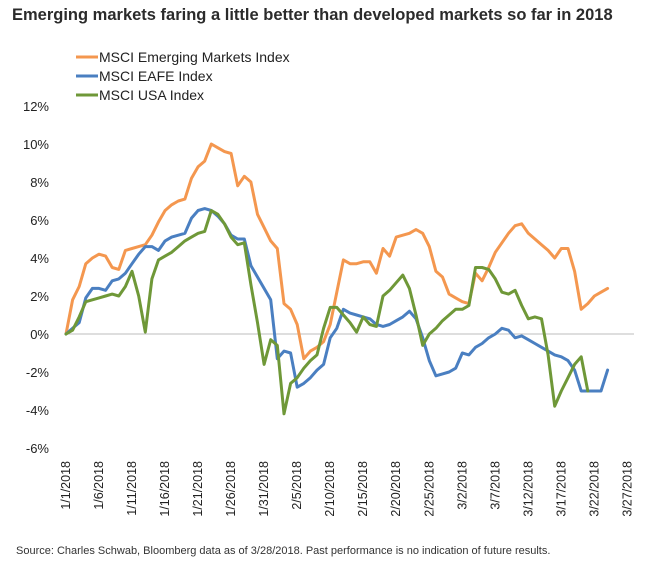  What do you see at coordinates (39, 182) in the screenshot?
I see `y-tick-label: 8%` at bounding box center [39, 182].